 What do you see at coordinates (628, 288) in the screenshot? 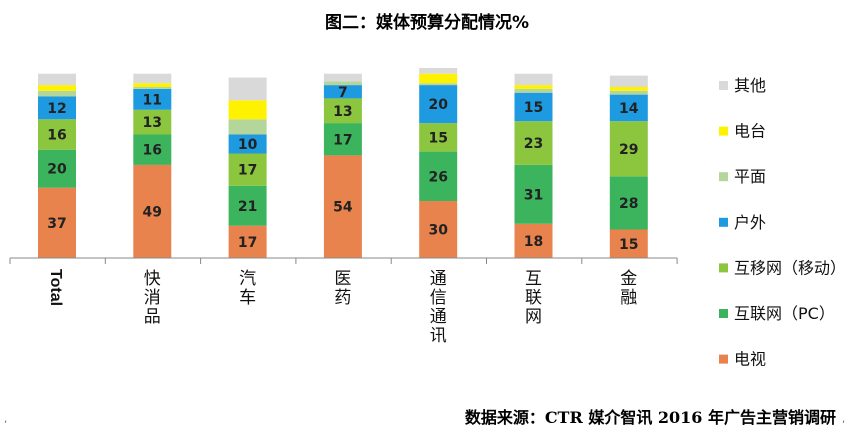
I see `category-label-6: 金融` at bounding box center [628, 288].